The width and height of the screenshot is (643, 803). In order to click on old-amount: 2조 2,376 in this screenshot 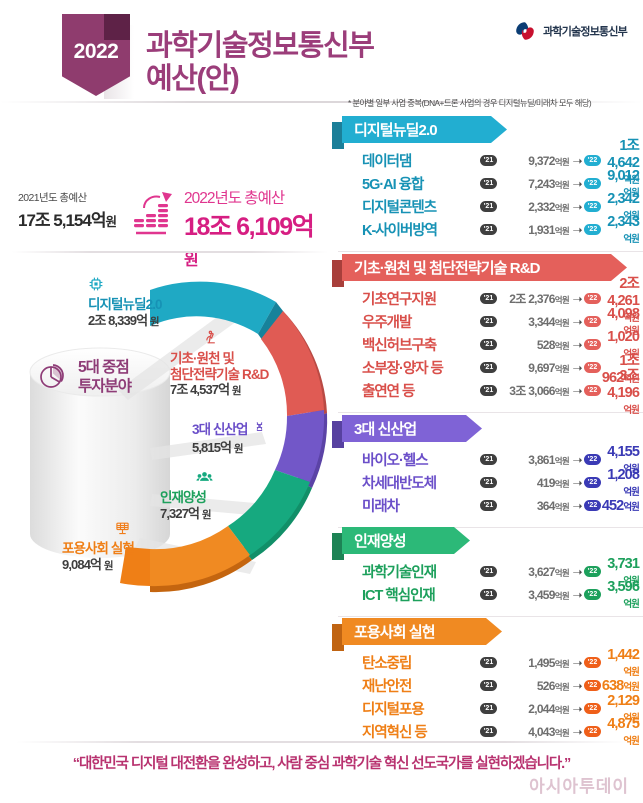, I will do `click(532, 299)`.